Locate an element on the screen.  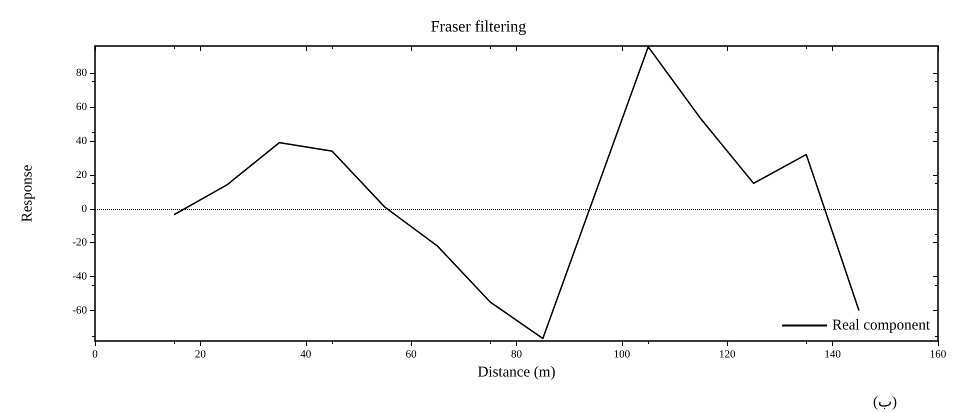
x-tick-label: 160 is located at coordinates (938, 354).